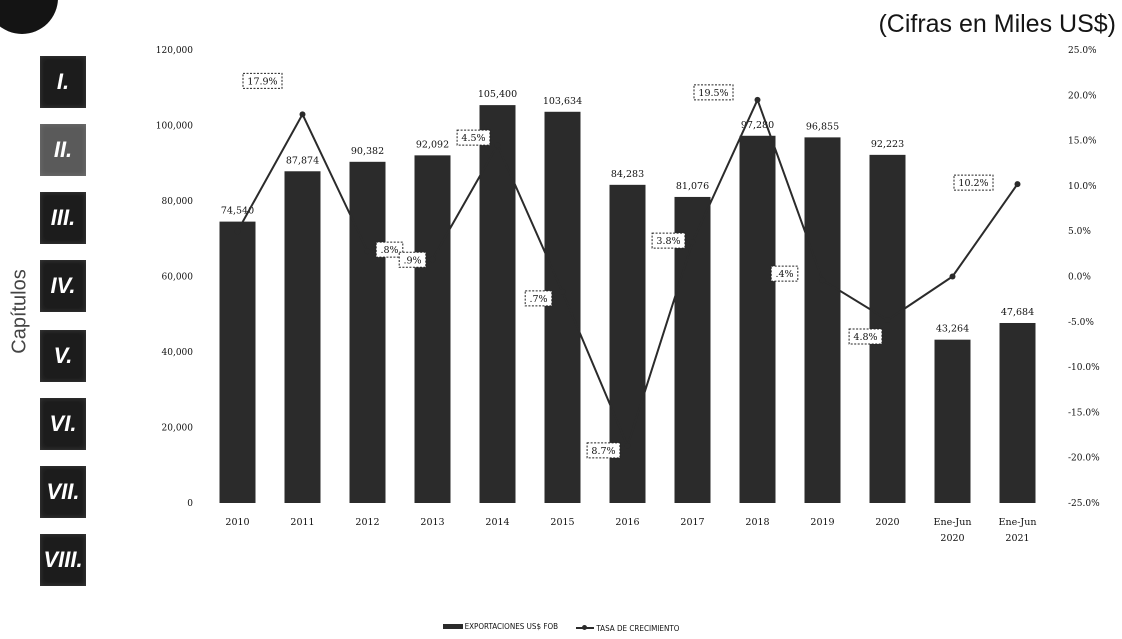 This screenshot has width=1122, height=639. I want to click on bar-value-label: 92,223, so click(887, 144).